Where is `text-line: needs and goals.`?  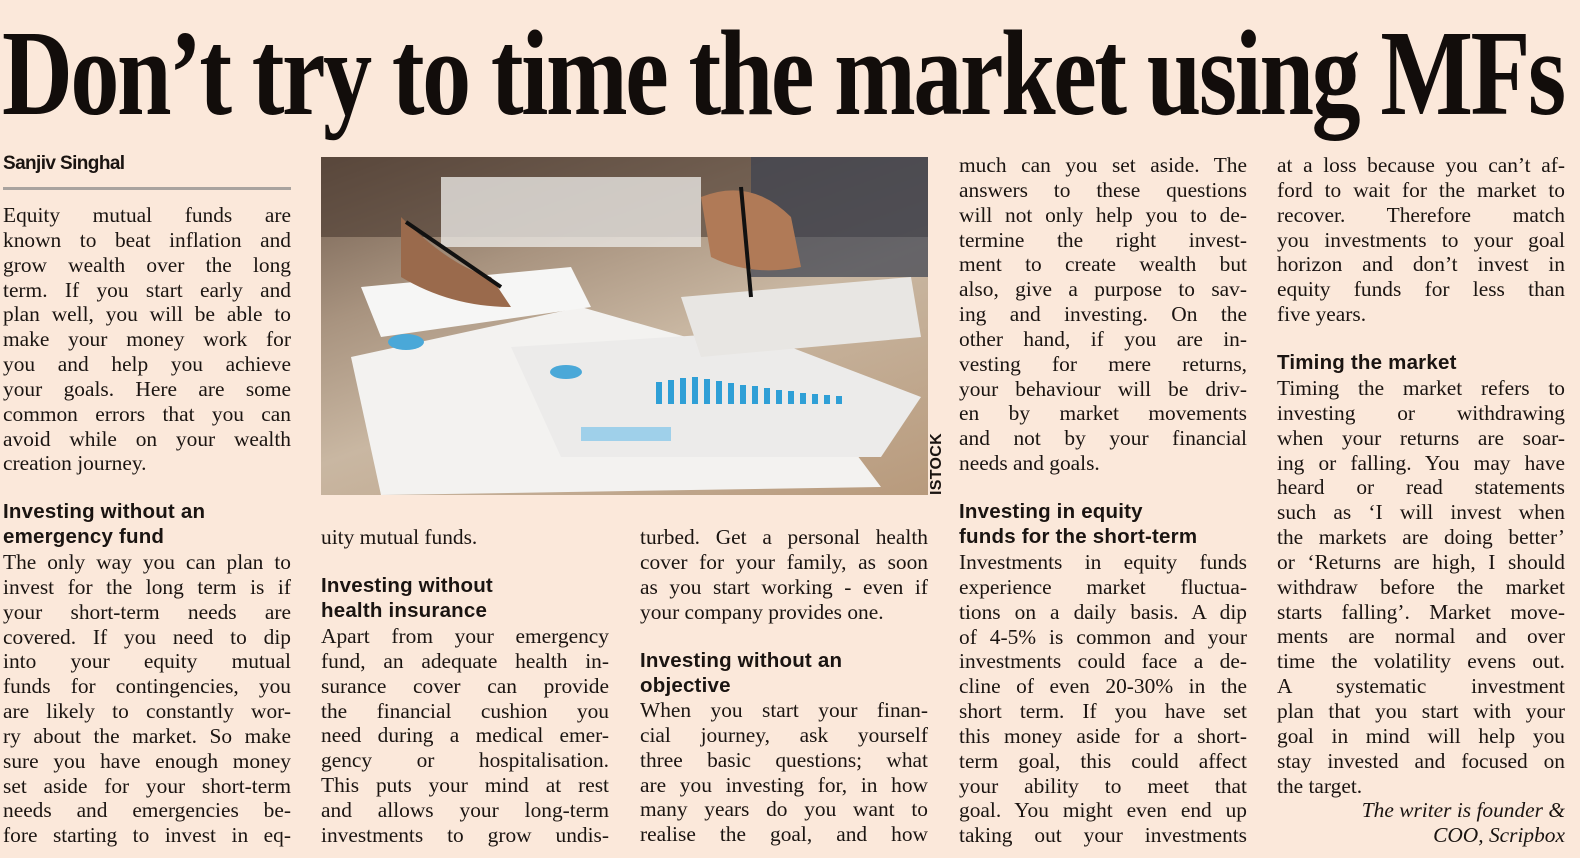
text-line: needs and goals. is located at coordinates (1029, 463).